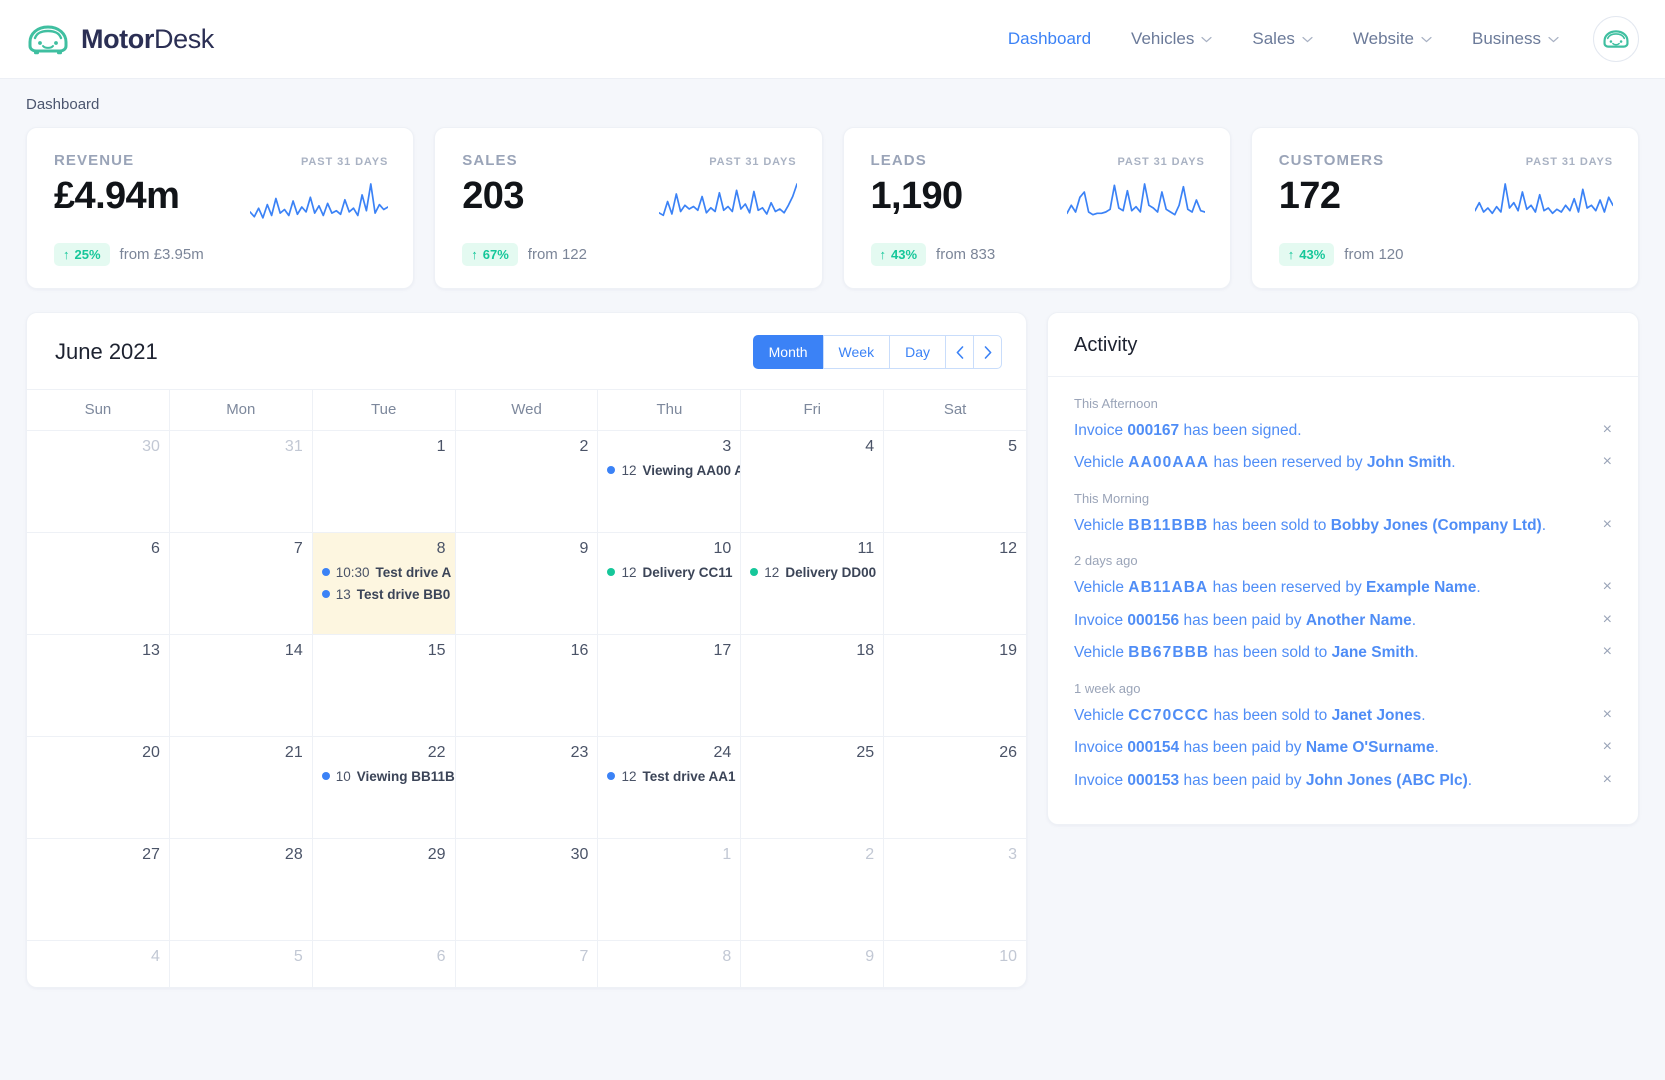 The width and height of the screenshot is (1665, 1080). Describe the element at coordinates (526, 351) in the screenshot. I see `calendar-toolbar: June 2021 Month Week Day` at that location.